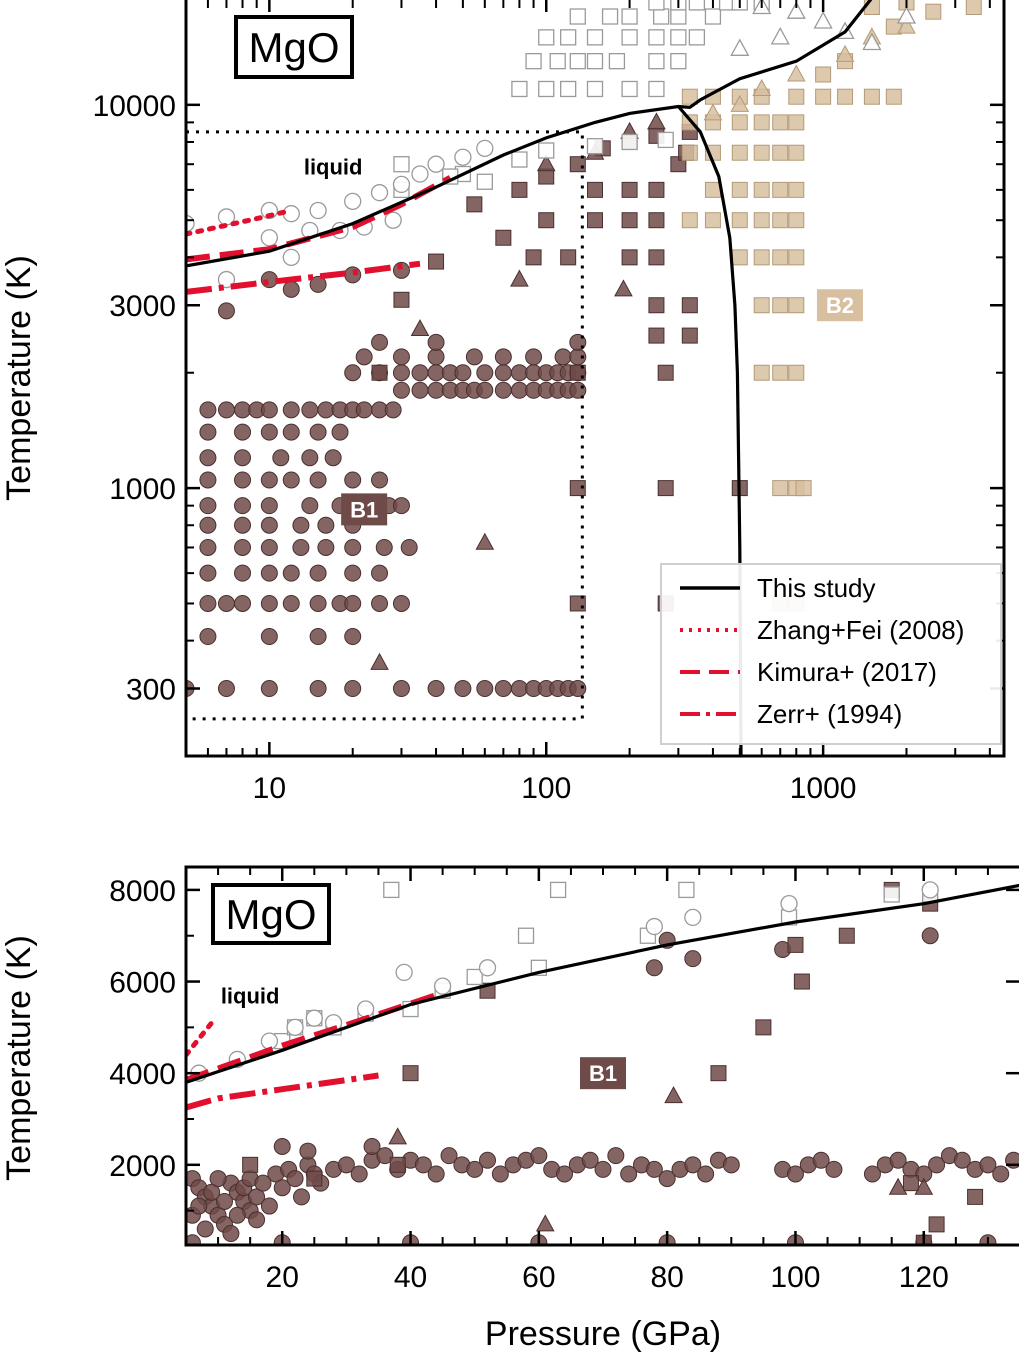  I want to click on bottom-x-tick-label: 100, so click(795, 1277).